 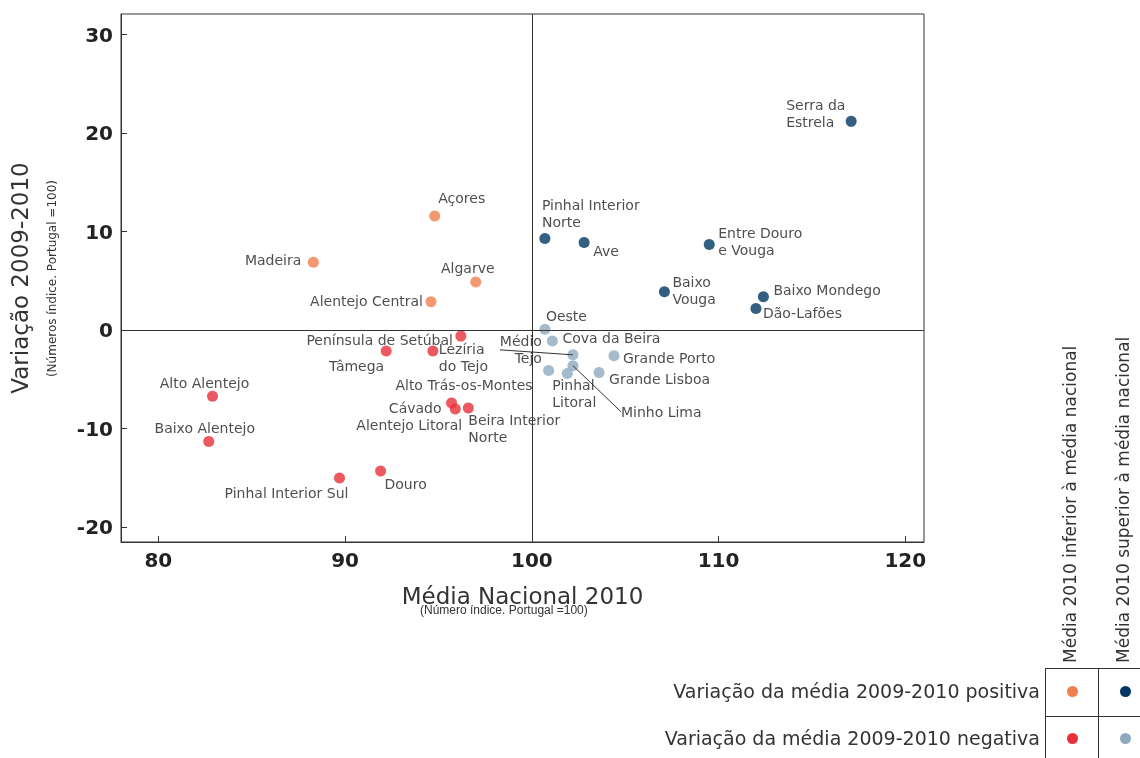 What do you see at coordinates (669, 357) in the screenshot?
I see `annotation: Grande Porto` at bounding box center [669, 357].